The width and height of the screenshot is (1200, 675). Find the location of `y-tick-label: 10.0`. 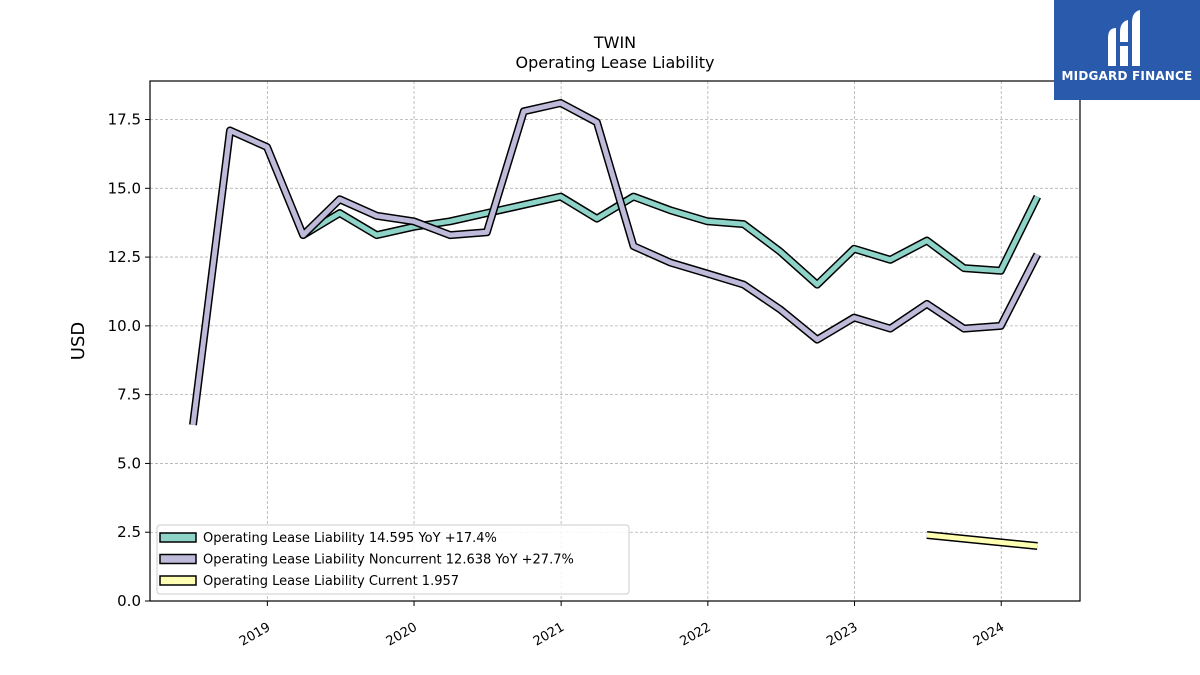

y-tick-label: 10.0 is located at coordinates (124, 326).